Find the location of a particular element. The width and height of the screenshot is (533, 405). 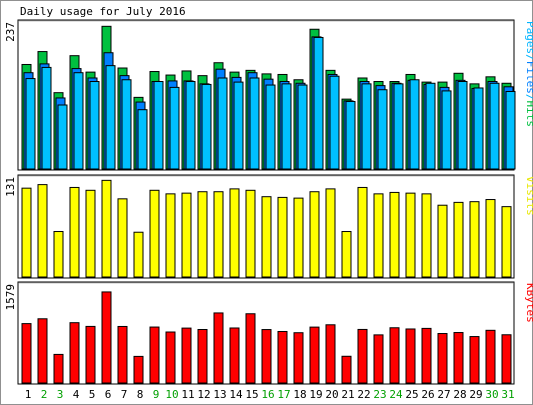

legend-entry: Files is located at coordinates (528, 77).